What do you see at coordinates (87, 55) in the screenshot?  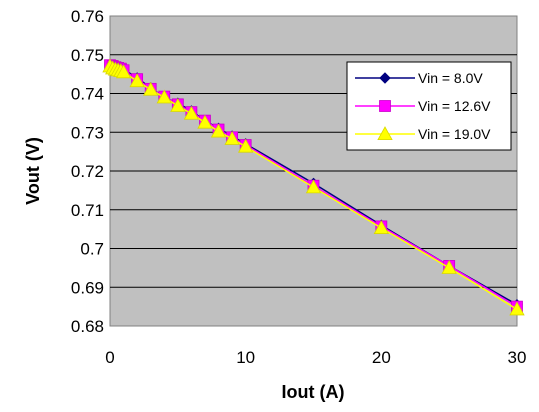 I see `y-tick-label: 0.75` at bounding box center [87, 55].